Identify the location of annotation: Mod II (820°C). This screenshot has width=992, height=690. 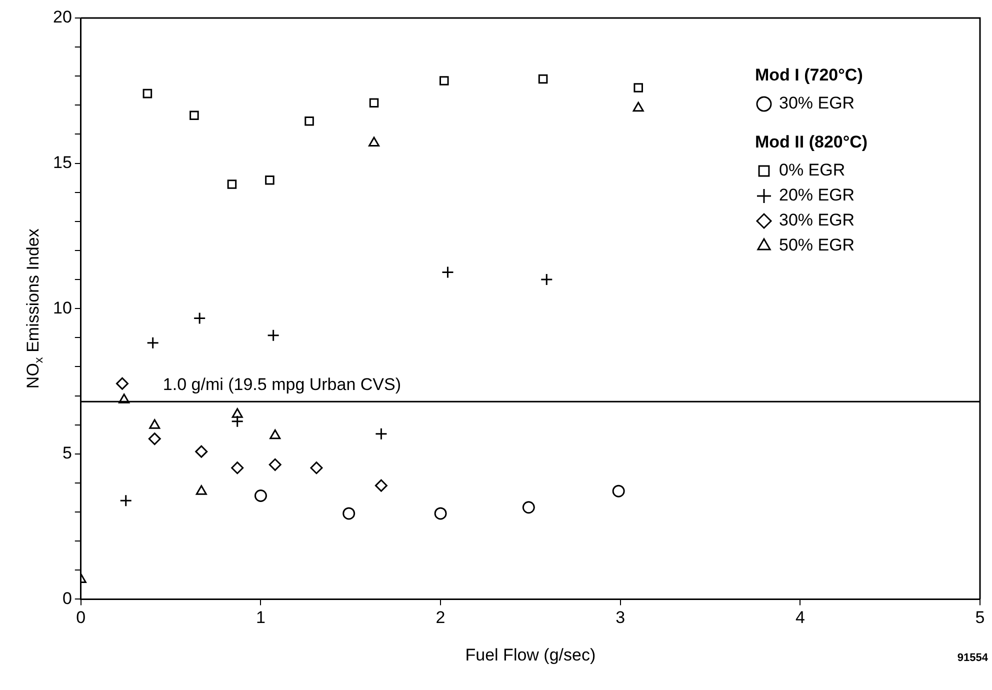
(811, 142).